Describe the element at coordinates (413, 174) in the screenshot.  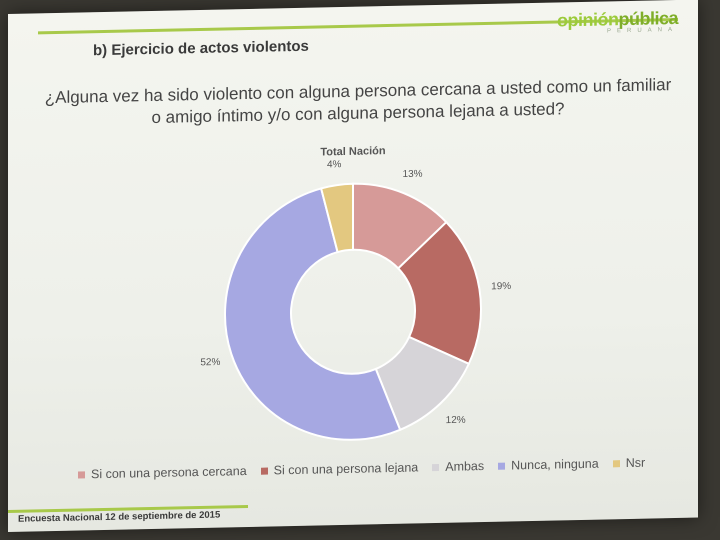
I see `slice-data-label: 13%` at that location.